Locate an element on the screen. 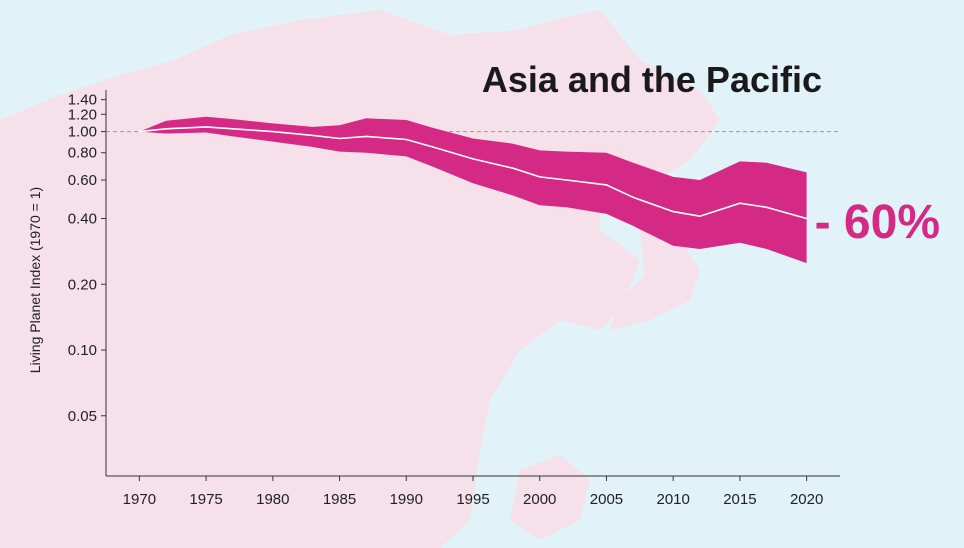 This screenshot has height=548, width=964. y-tick-label: 0.40 is located at coordinates (82, 219).